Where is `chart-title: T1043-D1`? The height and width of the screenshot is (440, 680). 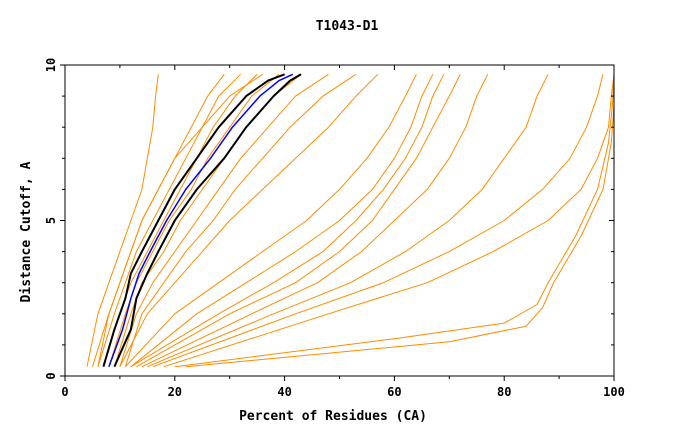
chart-title: T1043-D1 is located at coordinates (347, 26).